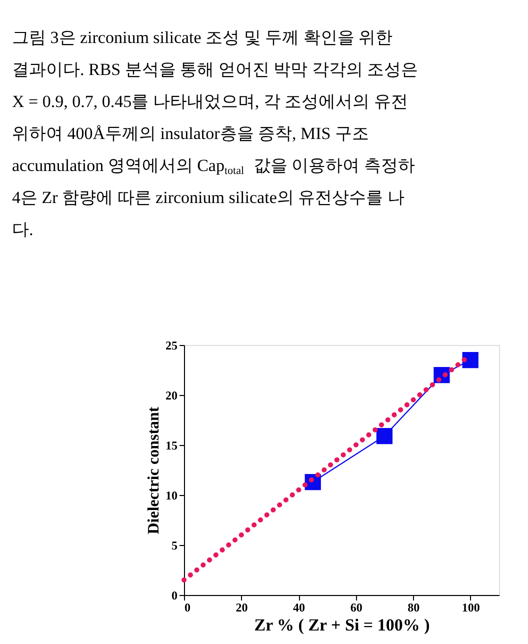 The image size is (528, 644). I want to click on x-tick-label: 60, so click(356, 607).